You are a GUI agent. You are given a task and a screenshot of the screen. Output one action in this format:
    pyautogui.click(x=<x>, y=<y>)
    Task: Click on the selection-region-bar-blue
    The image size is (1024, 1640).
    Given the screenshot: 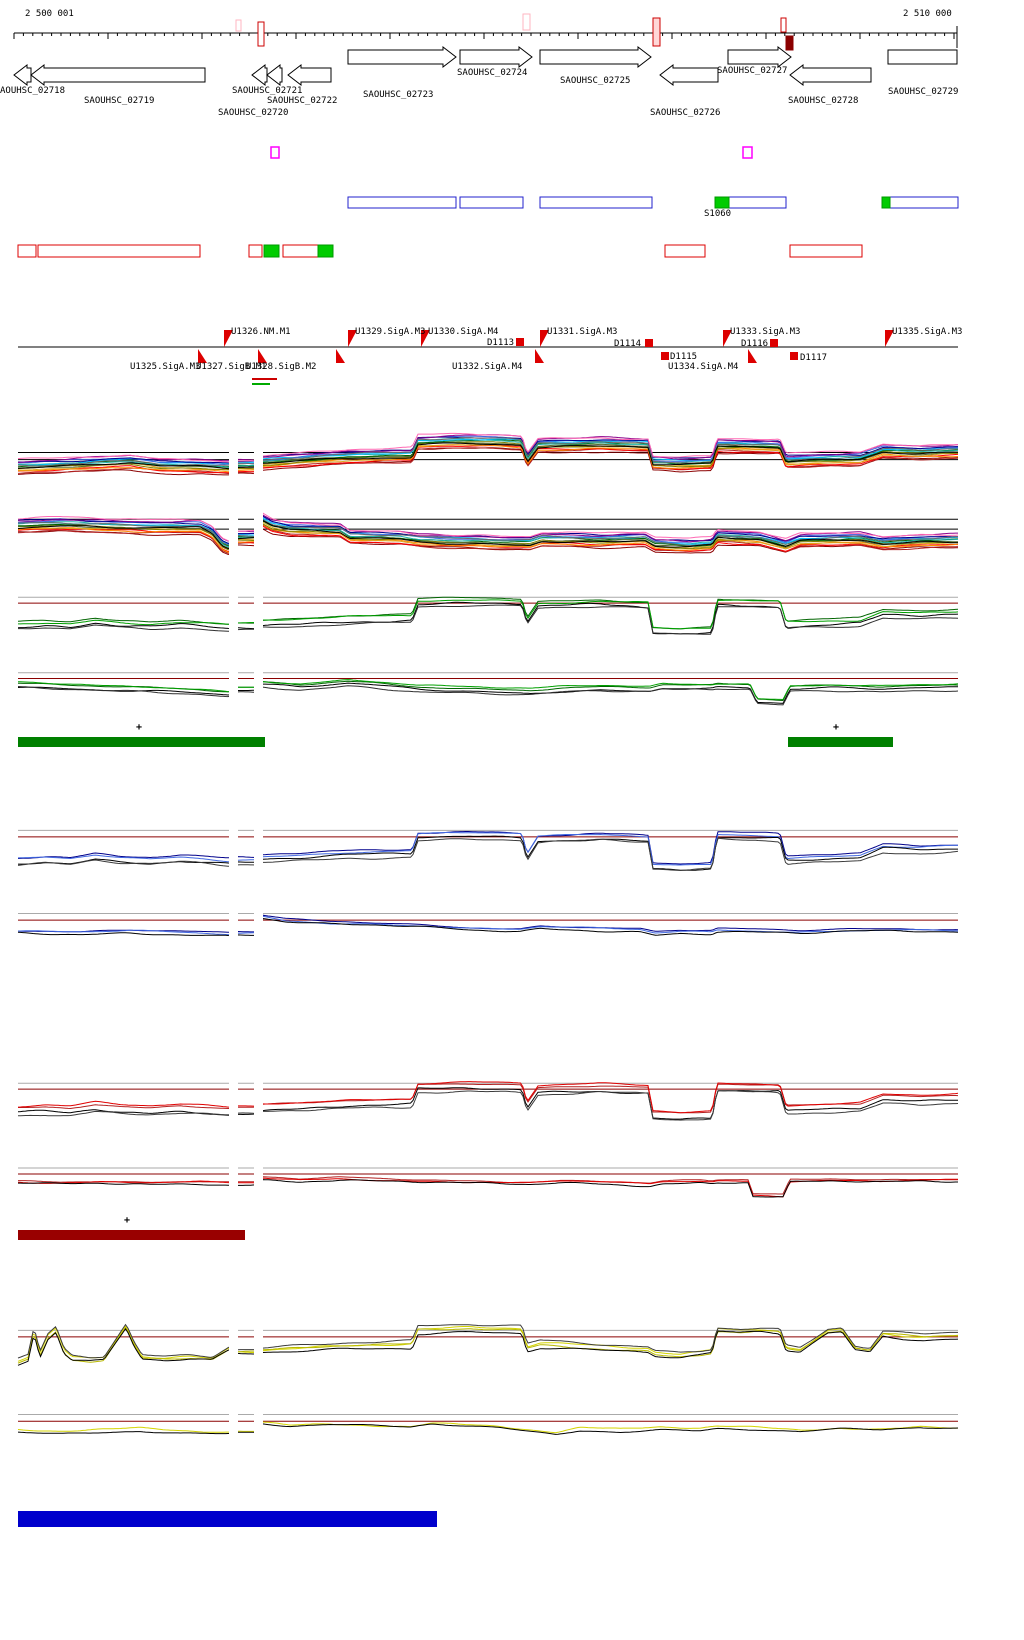 What is the action you would take?
    pyautogui.click(x=227, y=1519)
    